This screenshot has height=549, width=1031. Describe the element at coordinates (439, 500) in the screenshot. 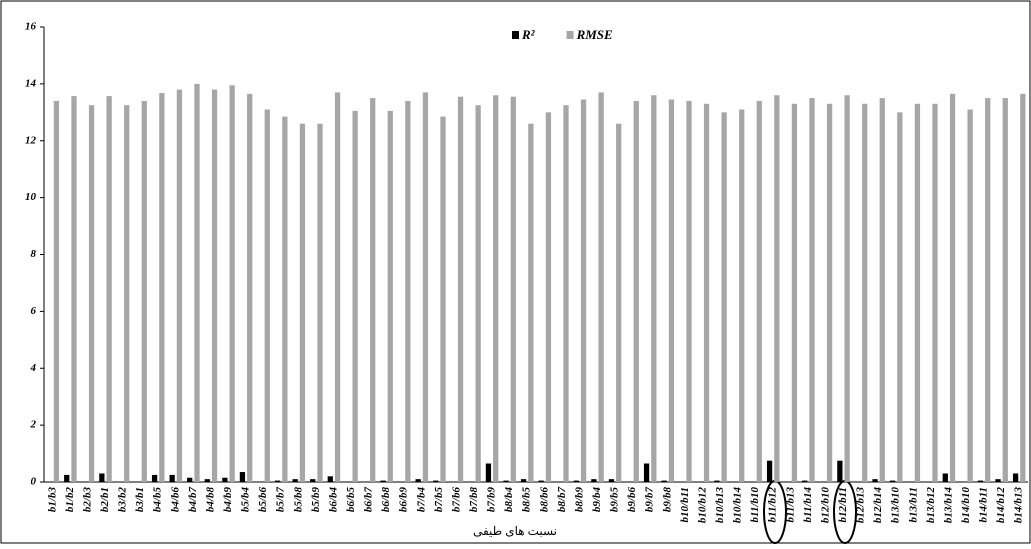

I see `x-tick-label: b7/b5` at that location.